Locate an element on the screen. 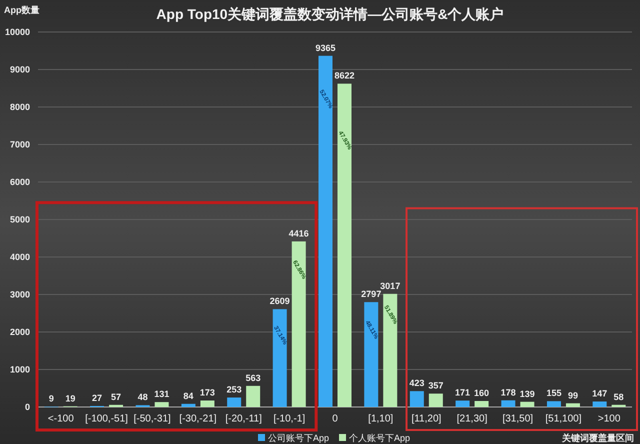 Image resolution: width=640 pixels, height=444 pixels. data-label: 27 is located at coordinates (97, 397).